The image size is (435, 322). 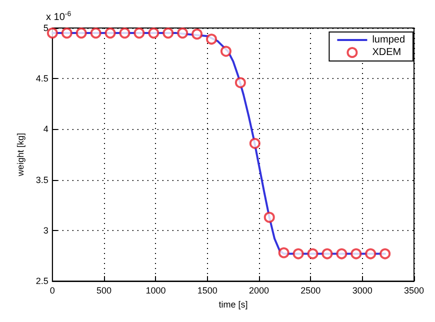 I want to click on y-tick-label: 2.5, so click(x=42, y=281).